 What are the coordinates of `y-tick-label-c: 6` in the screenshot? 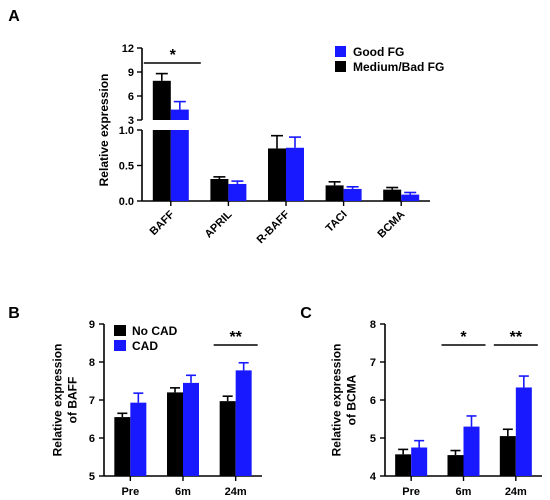 It's located at (373, 401).